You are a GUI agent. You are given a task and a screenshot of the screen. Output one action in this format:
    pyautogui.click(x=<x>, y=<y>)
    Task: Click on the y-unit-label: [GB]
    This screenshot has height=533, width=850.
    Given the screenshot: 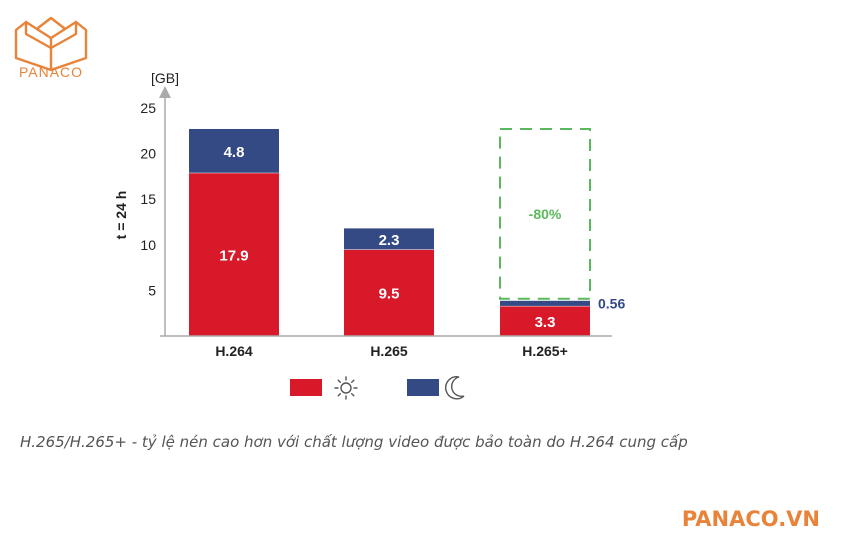 What is the action you would take?
    pyautogui.click(x=165, y=78)
    